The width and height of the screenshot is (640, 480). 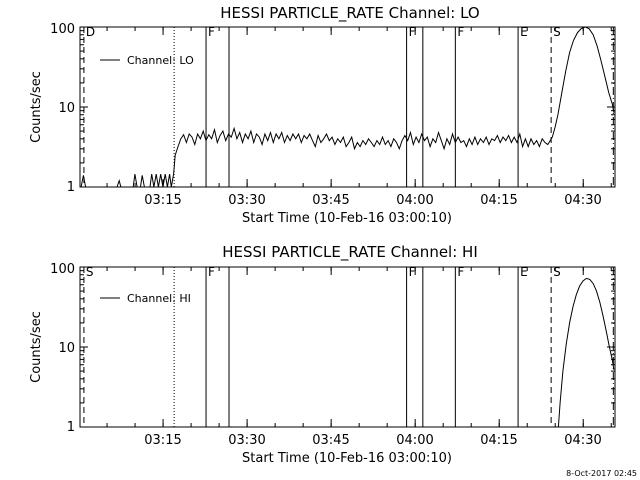 I want to click on chart-title: HESSI PARTICLE_RATE Channel: HI, so click(x=350, y=252).